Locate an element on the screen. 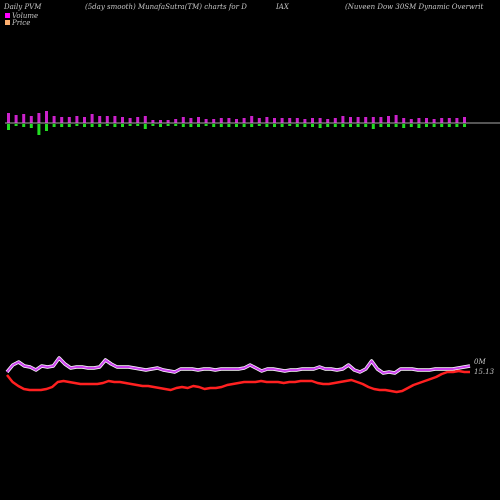 This screenshot has height=500, width=500. price-value-label: 15.13 is located at coordinates (484, 372).